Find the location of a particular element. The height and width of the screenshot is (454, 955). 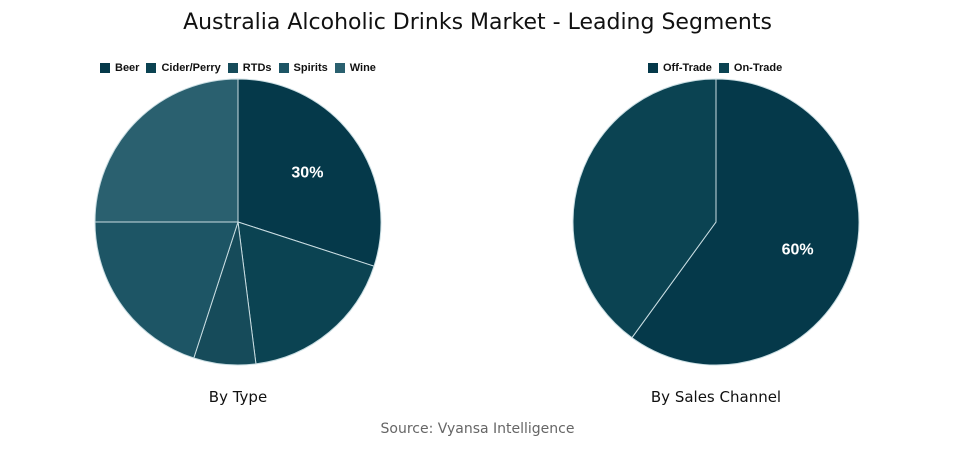

chart-caption-by-sales-channel: By Sales Channel is located at coordinates (716, 397).